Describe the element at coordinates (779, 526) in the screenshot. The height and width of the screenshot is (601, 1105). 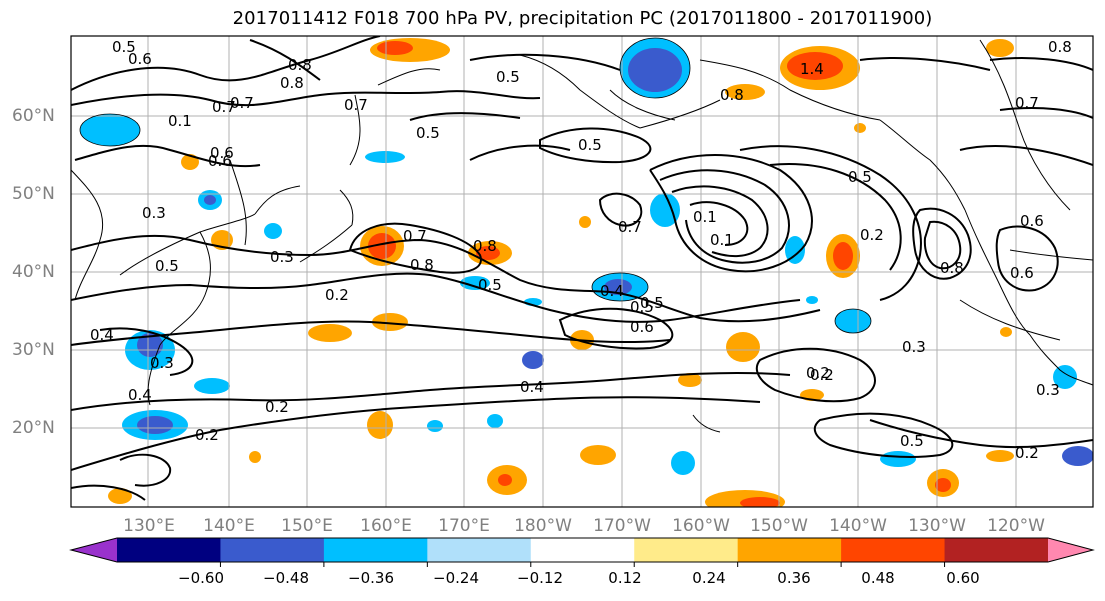
I see `lon-label: 150°W` at that location.